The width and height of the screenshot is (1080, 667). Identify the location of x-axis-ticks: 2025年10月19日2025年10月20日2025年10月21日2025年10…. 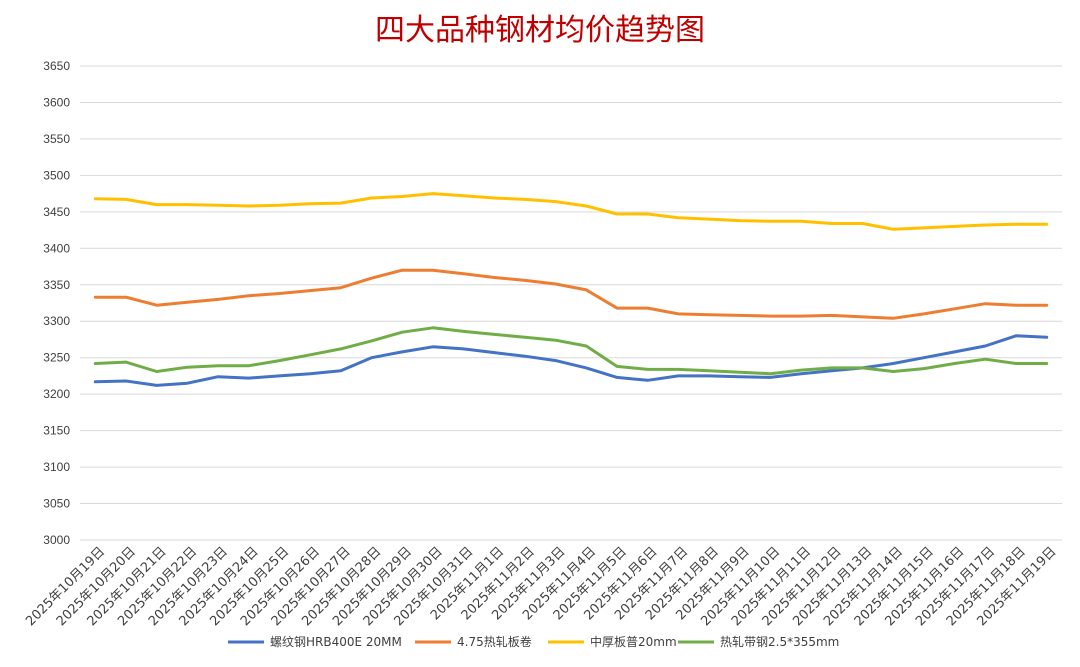
(541, 586).